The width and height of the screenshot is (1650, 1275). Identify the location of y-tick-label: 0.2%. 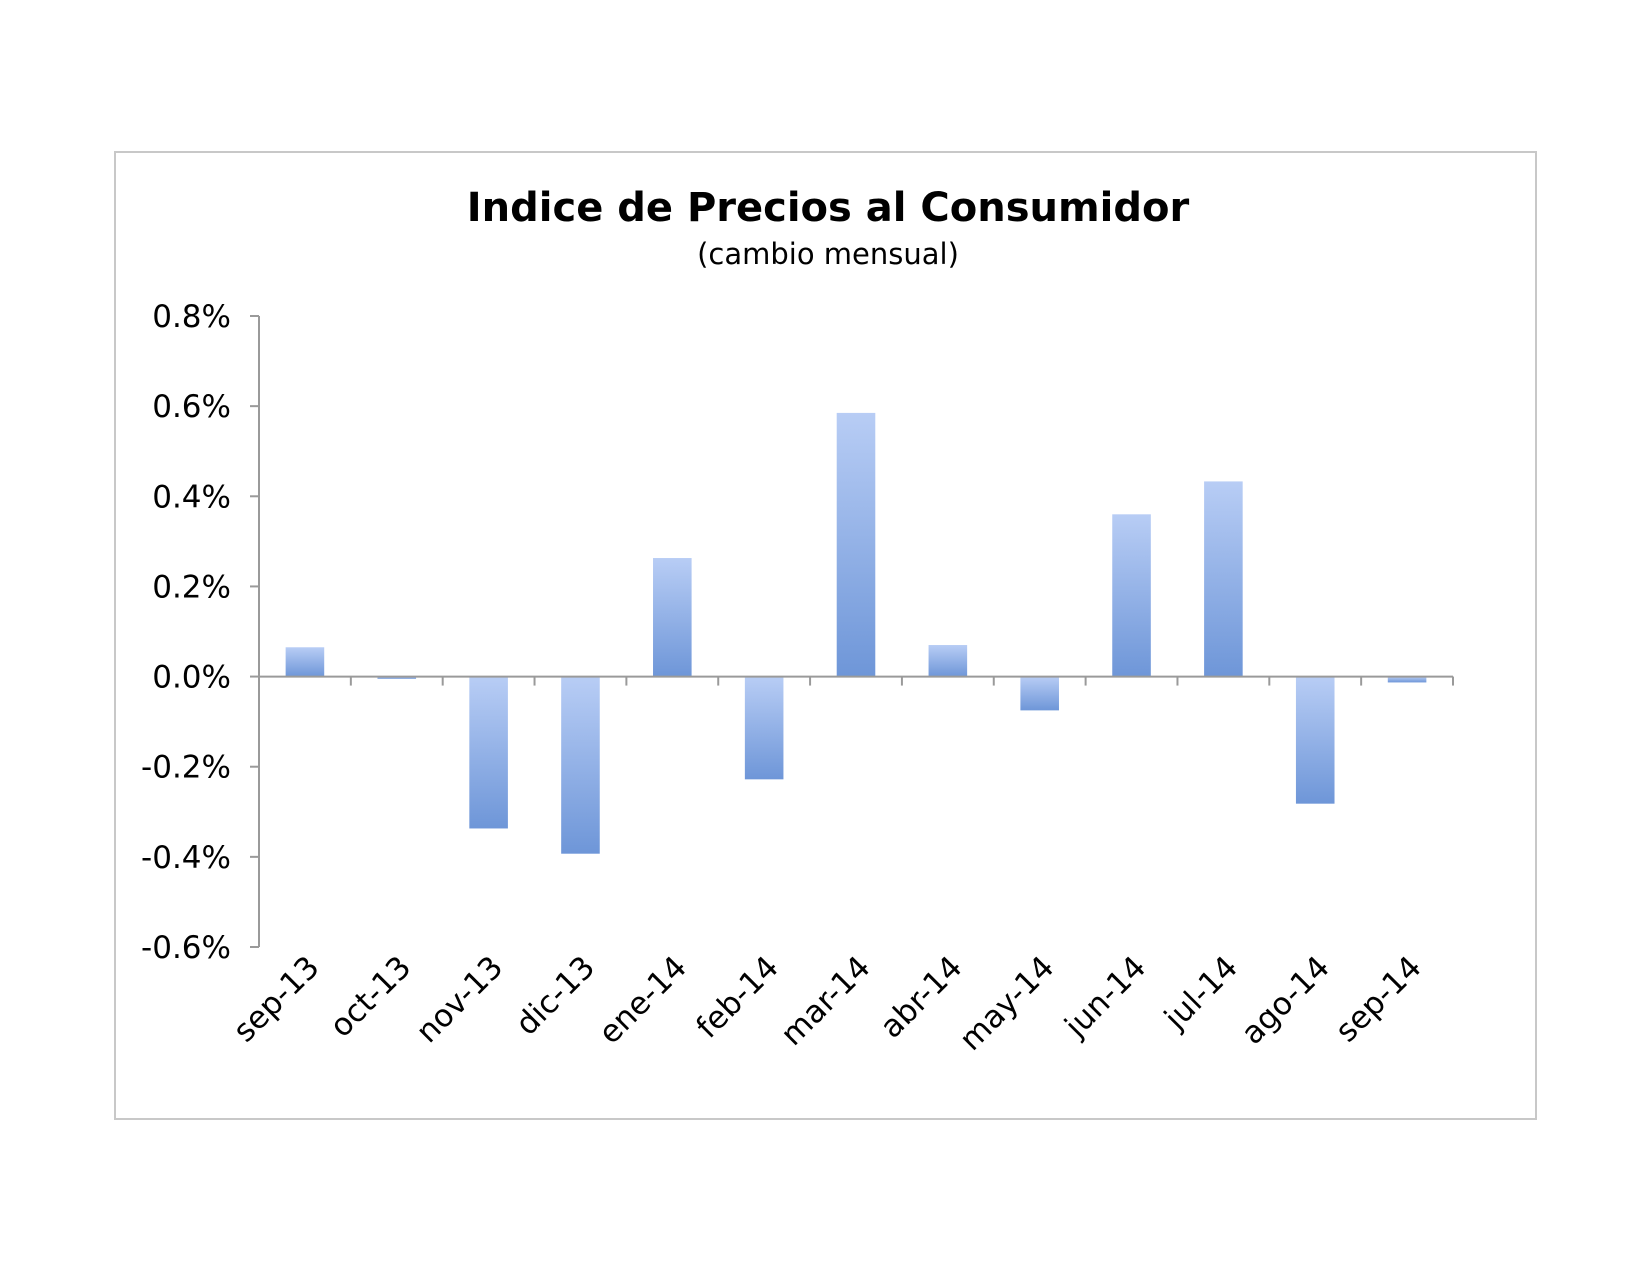
(191, 587).